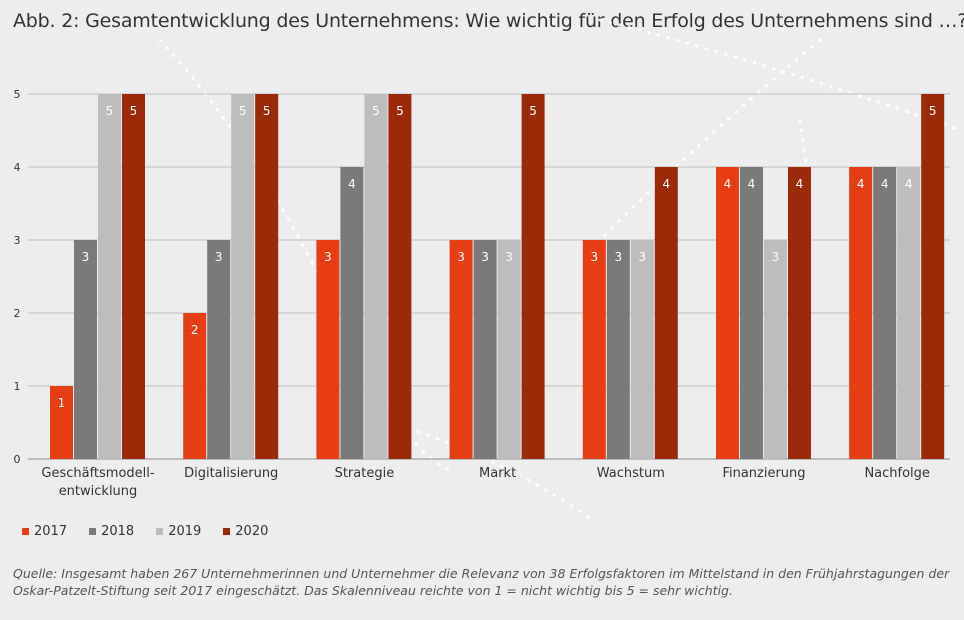 The height and width of the screenshot is (620, 964). What do you see at coordinates (17, 240) in the screenshot?
I see `y-tick-label: 3` at bounding box center [17, 240].